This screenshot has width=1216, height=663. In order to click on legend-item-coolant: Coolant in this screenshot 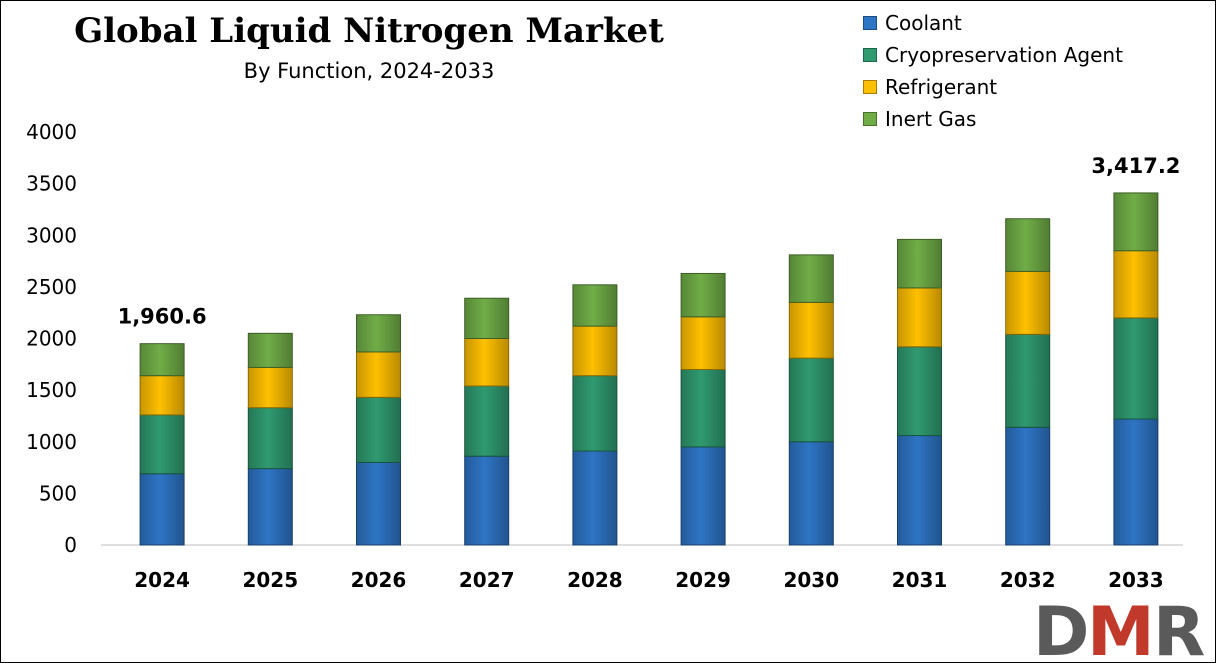, I will do `click(993, 23)`.